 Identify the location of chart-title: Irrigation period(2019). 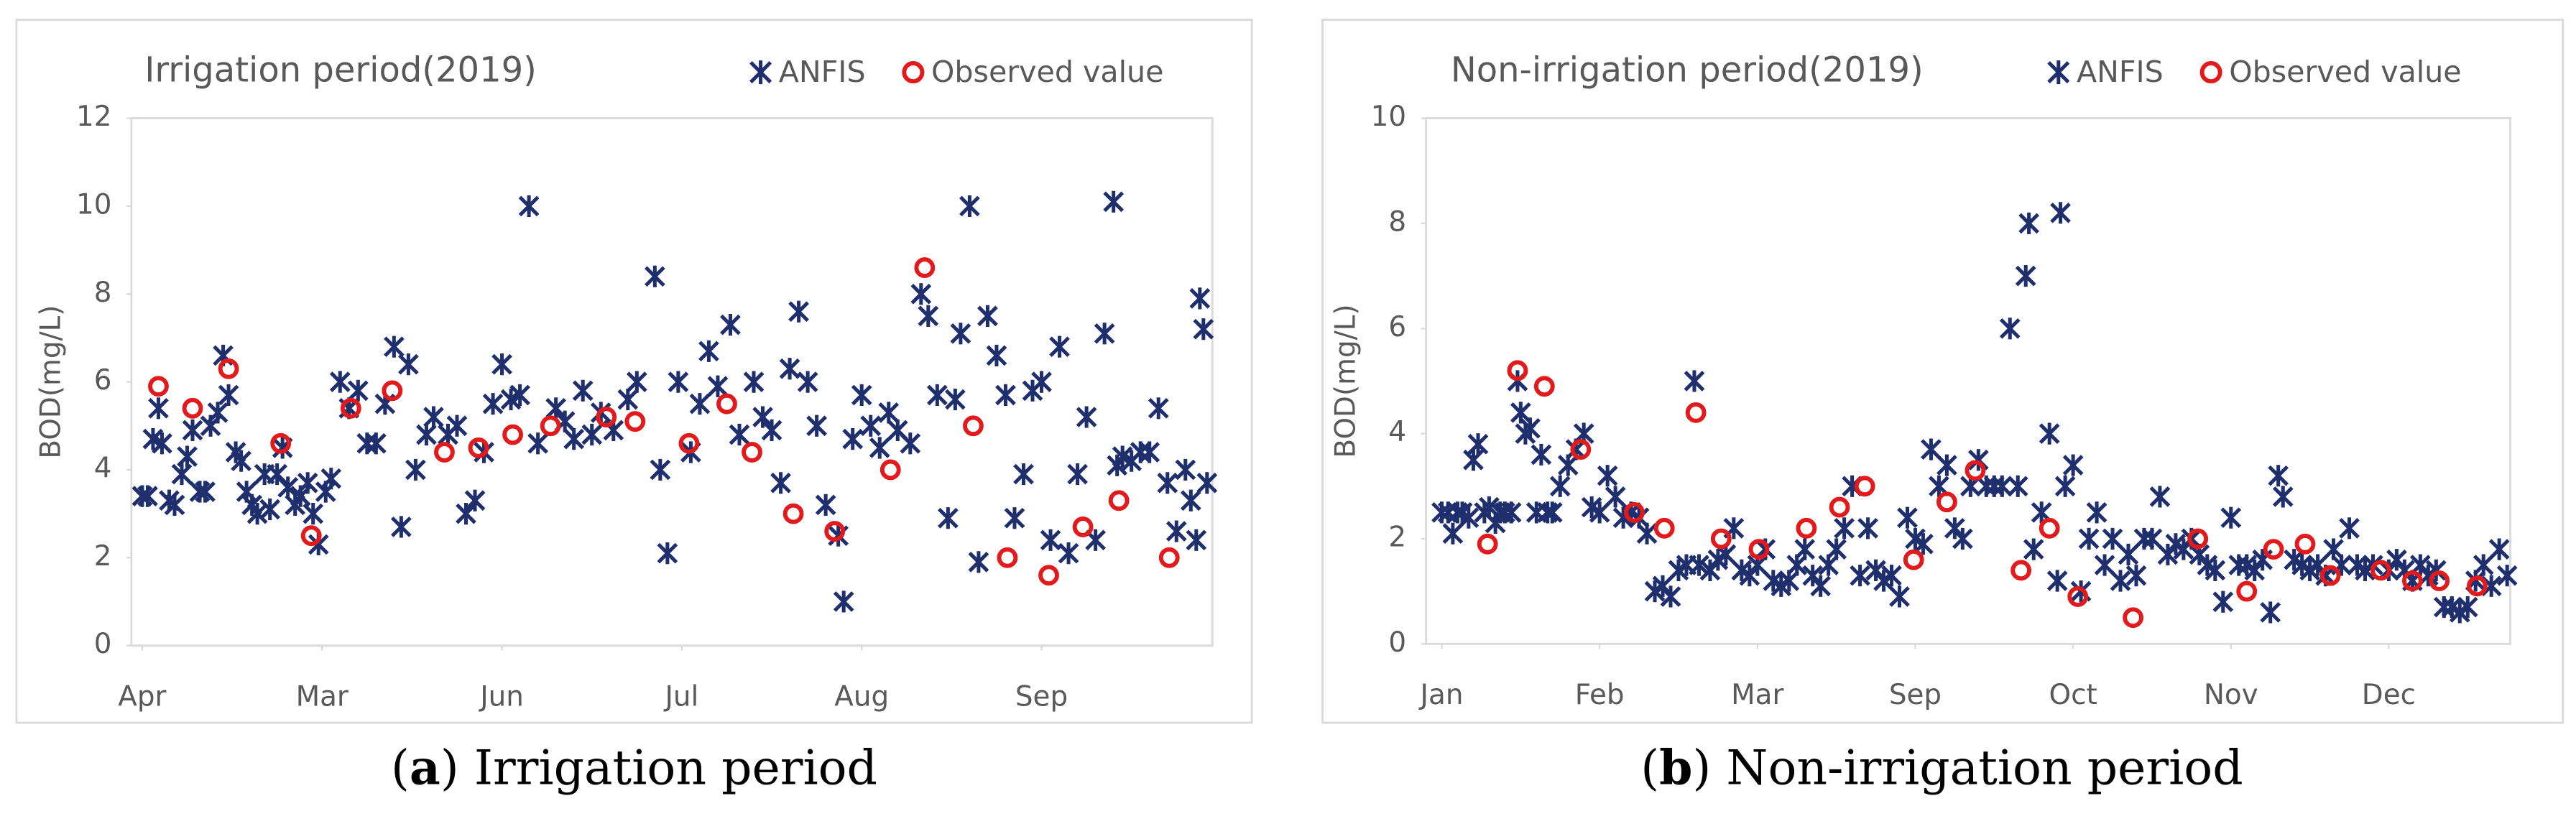
(340, 70).